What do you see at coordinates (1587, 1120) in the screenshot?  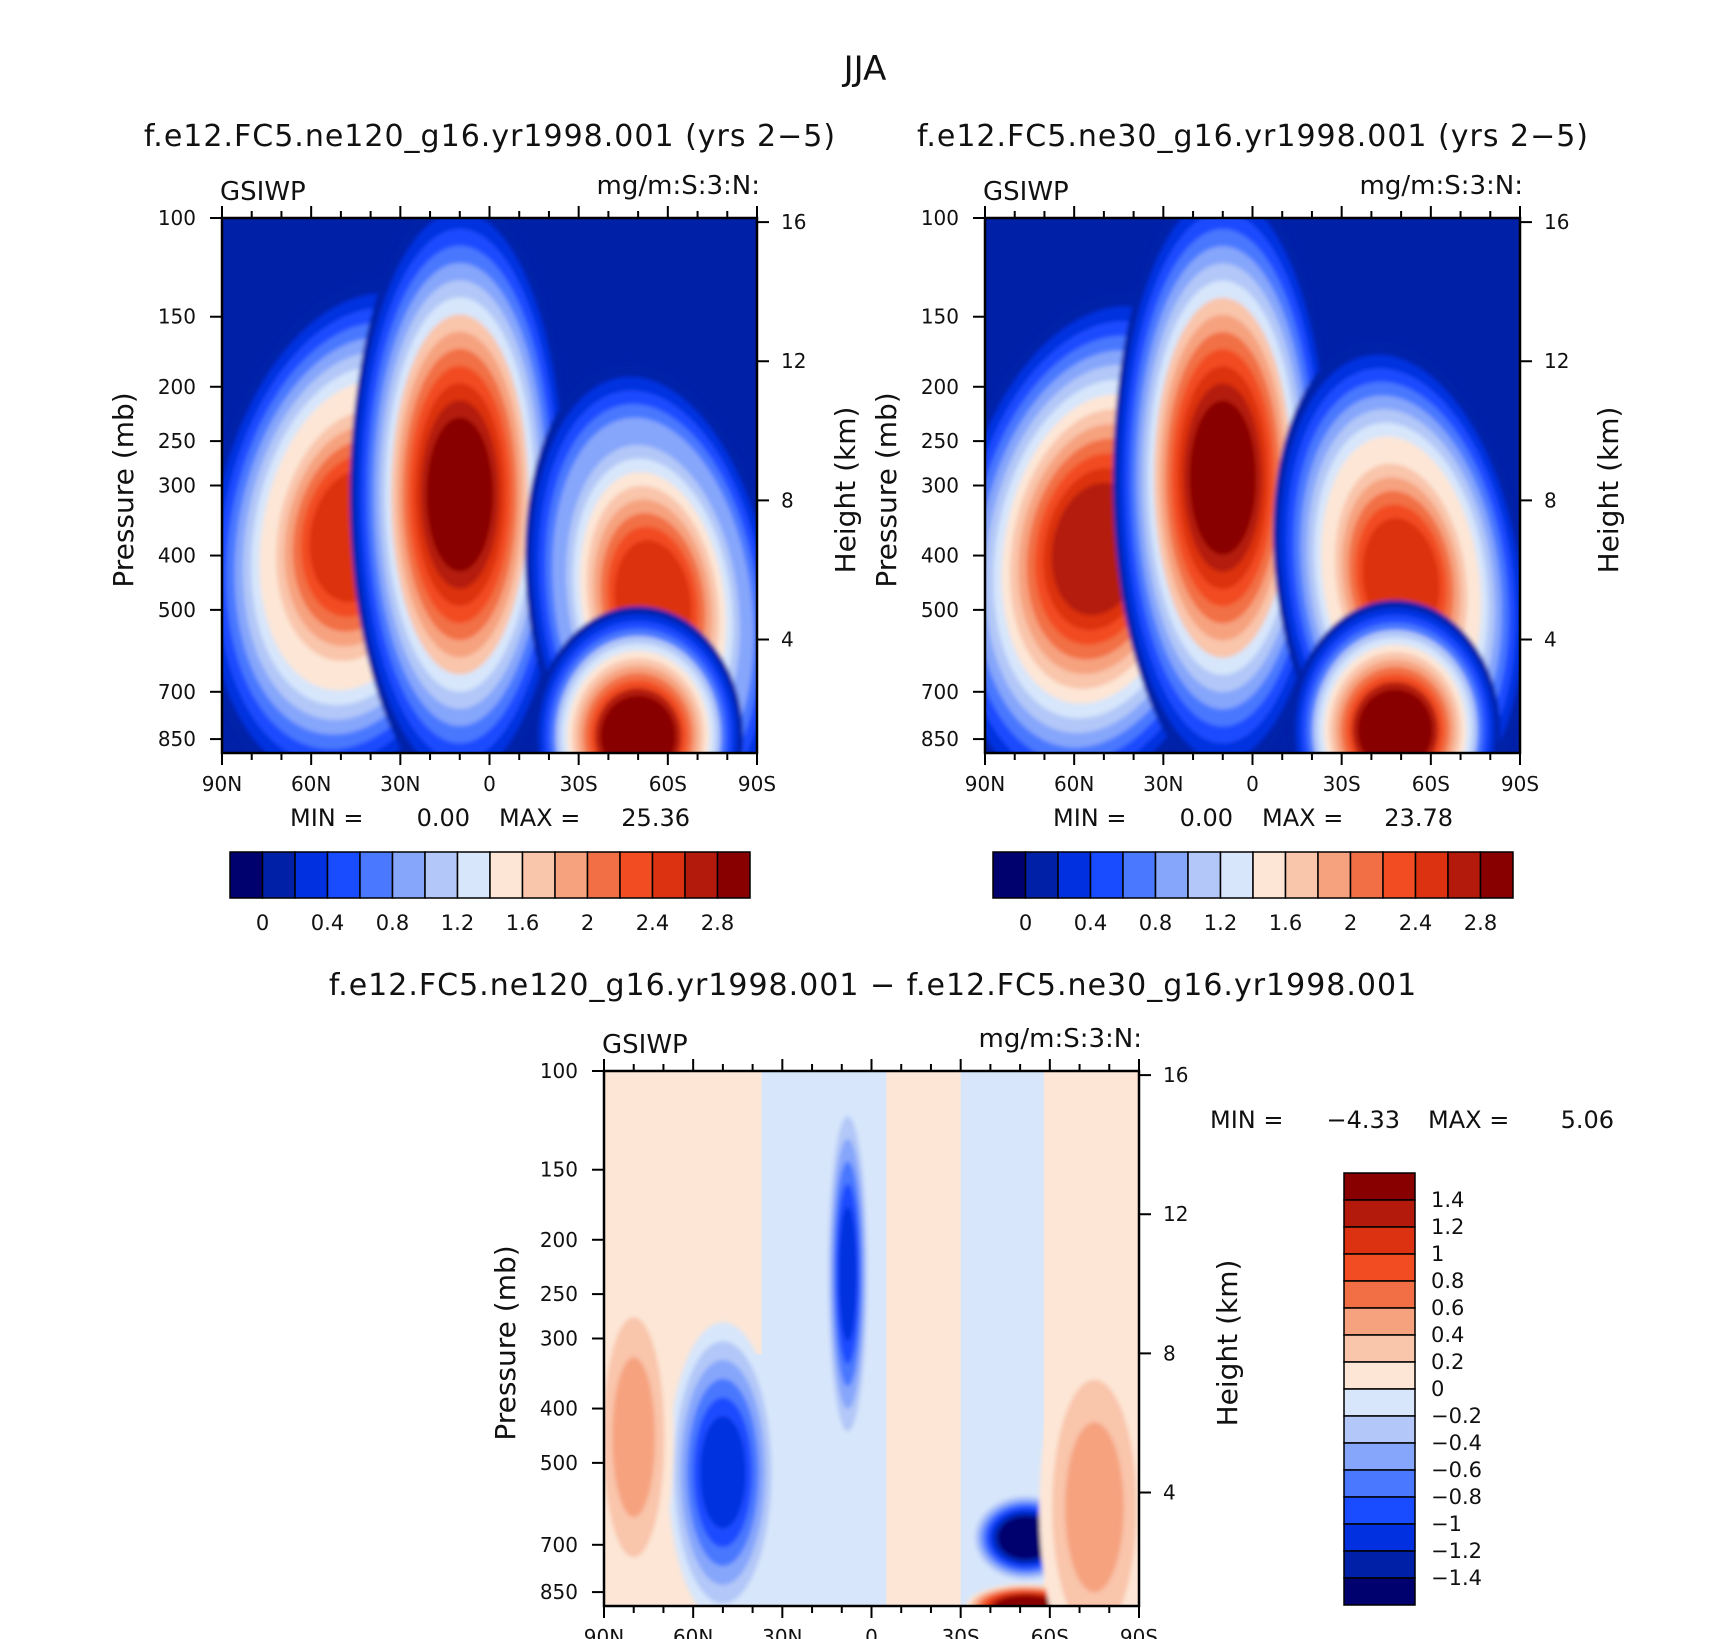 I see `panel-diff-max-value: 5.06` at bounding box center [1587, 1120].